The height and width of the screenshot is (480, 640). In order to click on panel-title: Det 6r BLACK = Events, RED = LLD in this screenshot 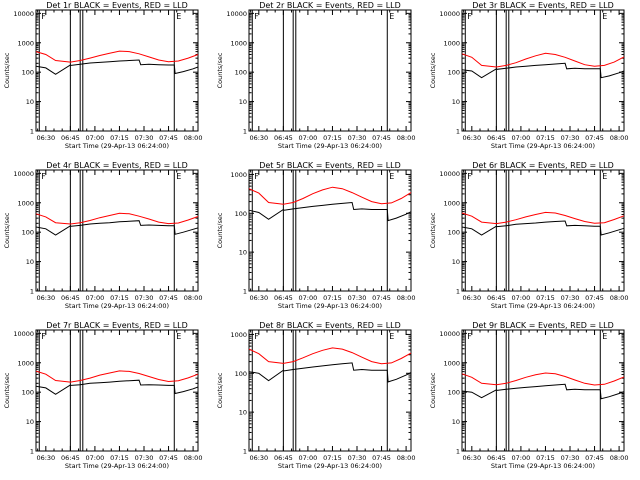, I will do `click(543, 165)`.